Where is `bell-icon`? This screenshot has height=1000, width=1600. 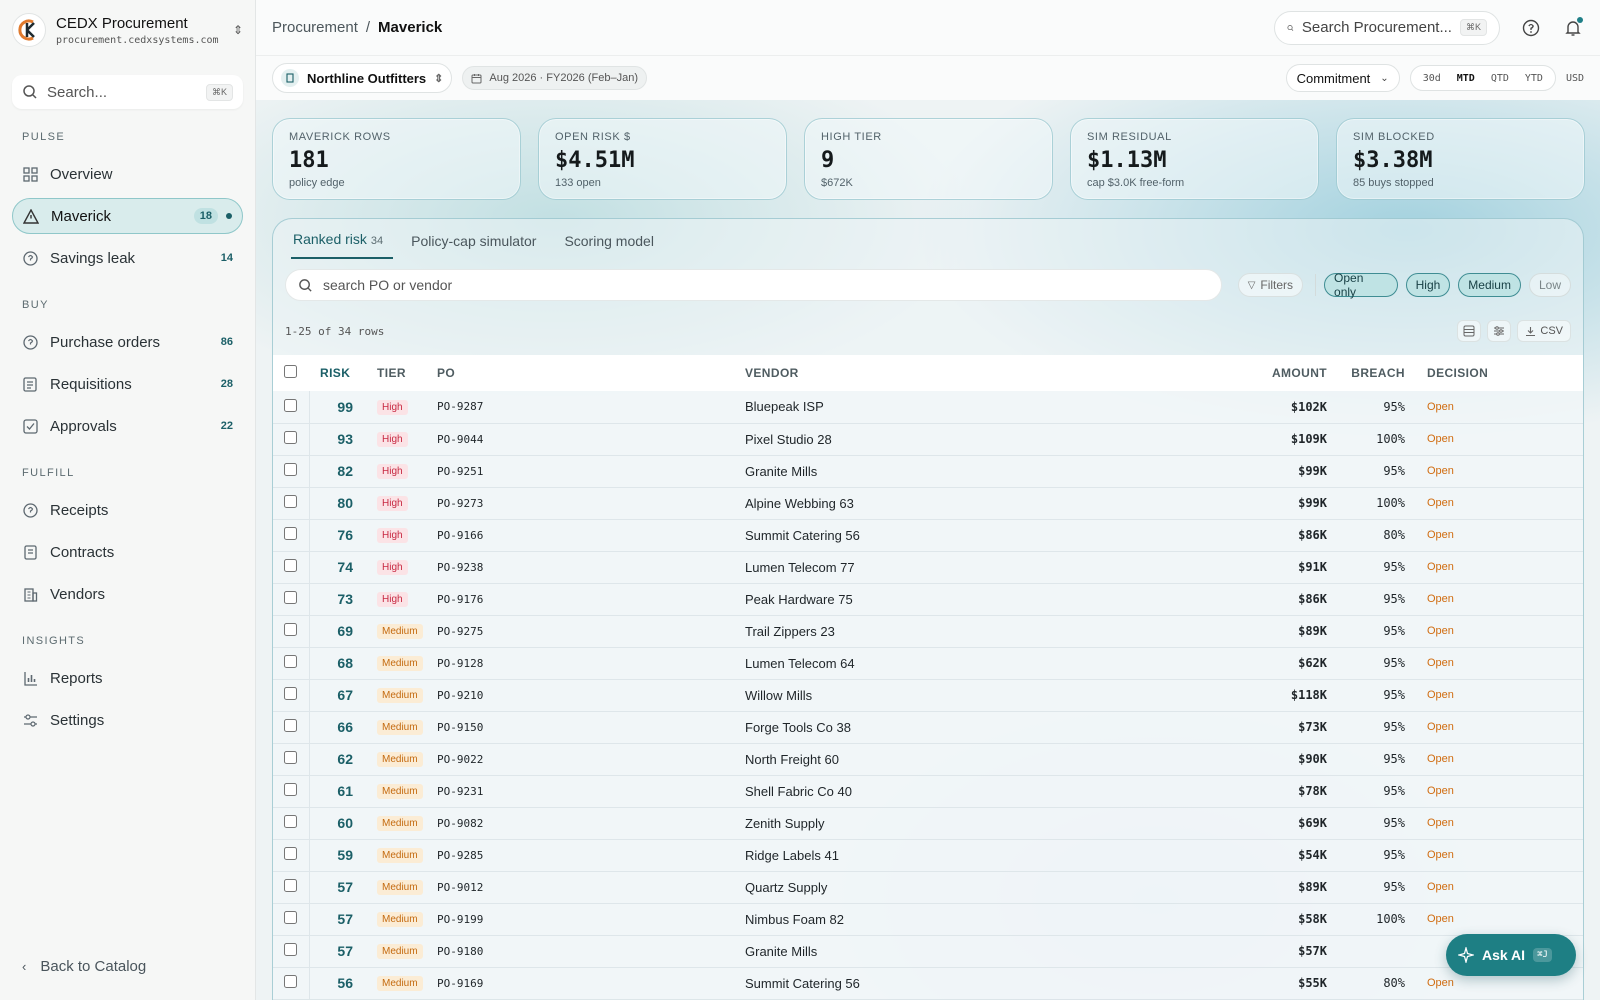 bell-icon is located at coordinates (1573, 27).